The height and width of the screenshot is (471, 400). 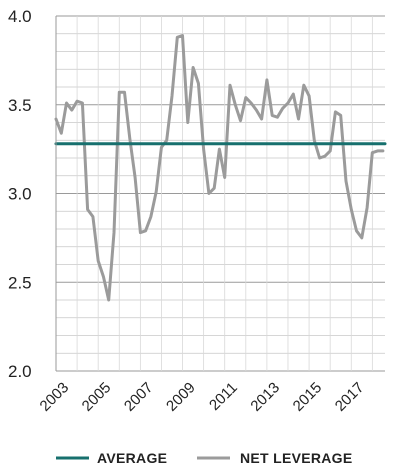 I want to click on x-axis-tick-labels: 2003 2005 2007 2009 2011 2013 2015 2017, so click(x=202, y=397).